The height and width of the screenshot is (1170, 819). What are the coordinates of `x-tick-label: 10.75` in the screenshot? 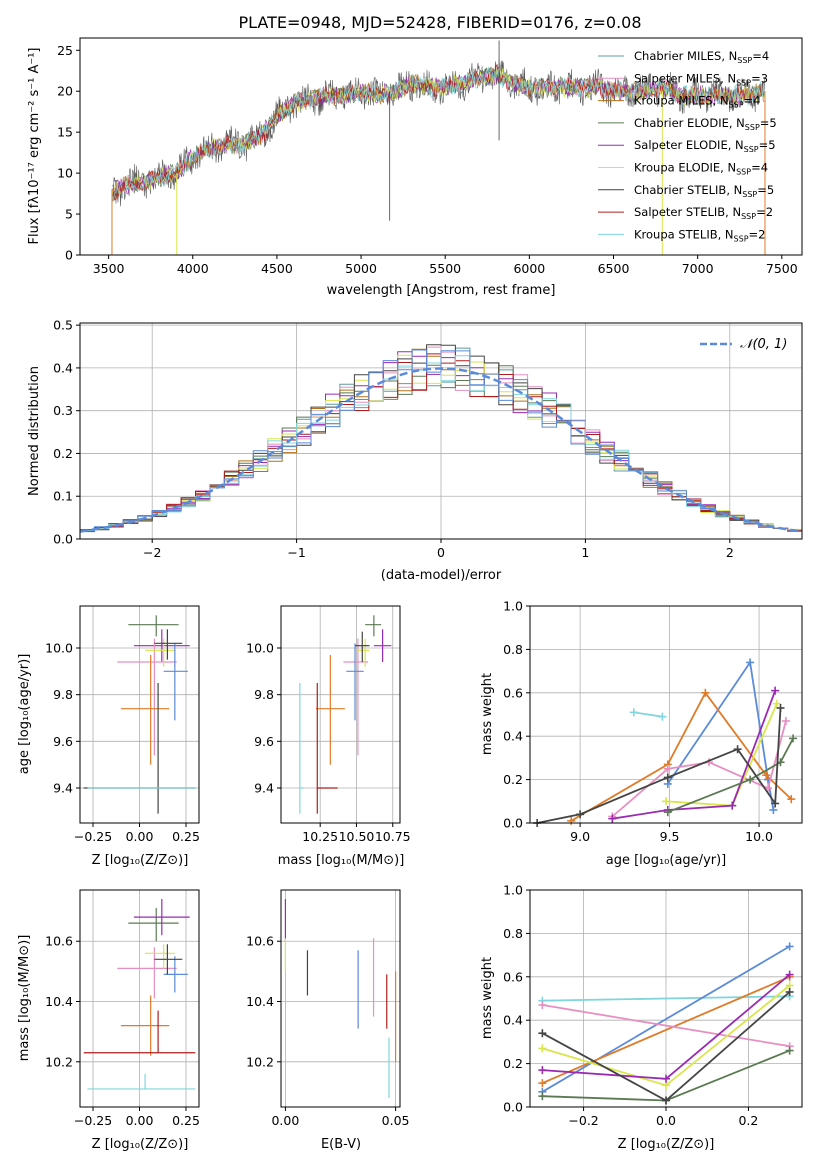 It's located at (393, 836).